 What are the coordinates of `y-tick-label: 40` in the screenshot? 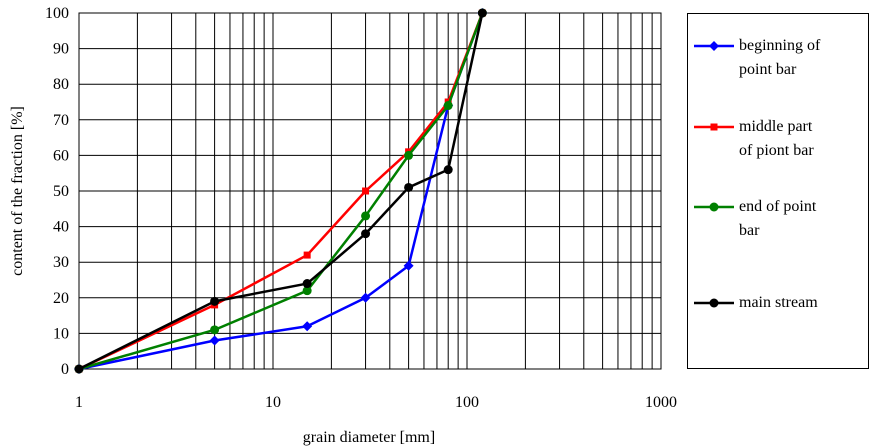 It's located at (61, 227).